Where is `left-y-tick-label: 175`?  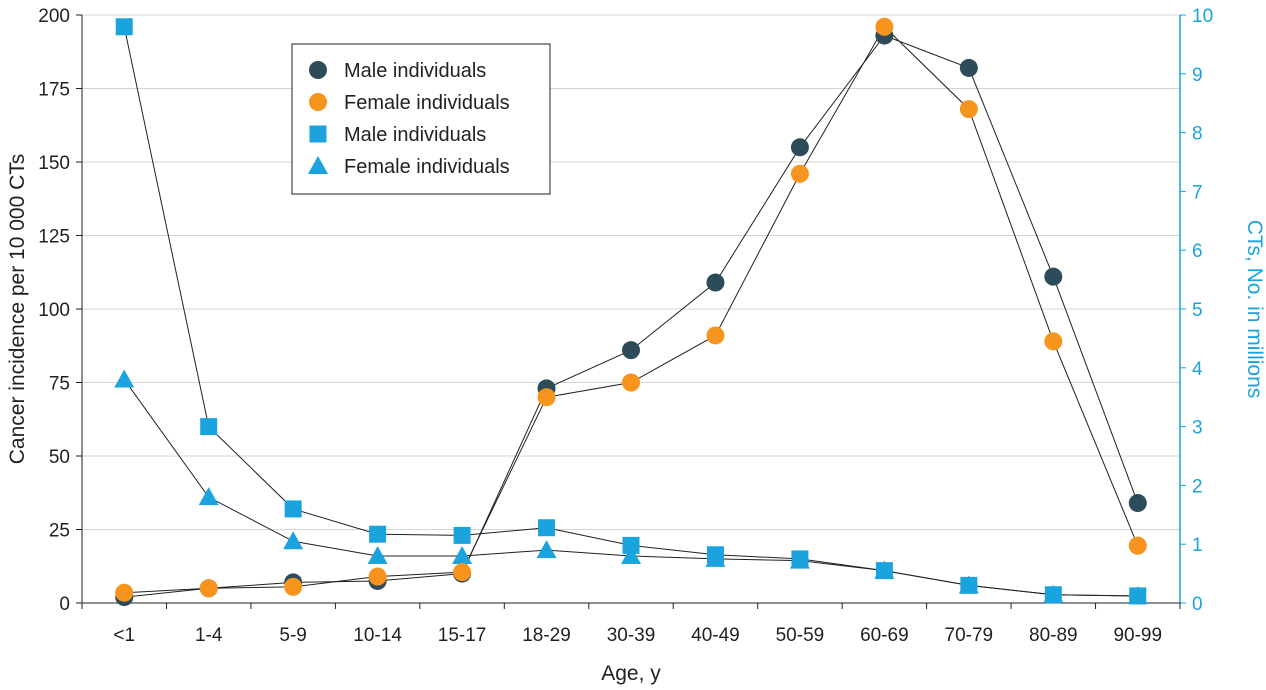
left-y-tick-label: 175 is located at coordinates (54, 90).